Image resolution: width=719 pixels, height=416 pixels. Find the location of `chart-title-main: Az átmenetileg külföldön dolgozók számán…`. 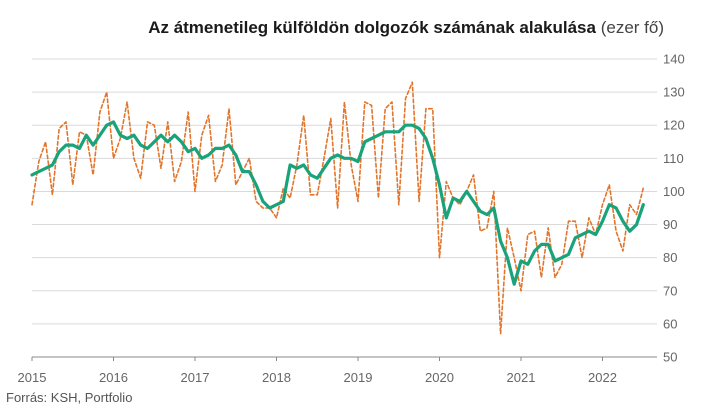

chart-title-main: Az átmenetileg külföldön dolgozók számán… is located at coordinates (372, 27).